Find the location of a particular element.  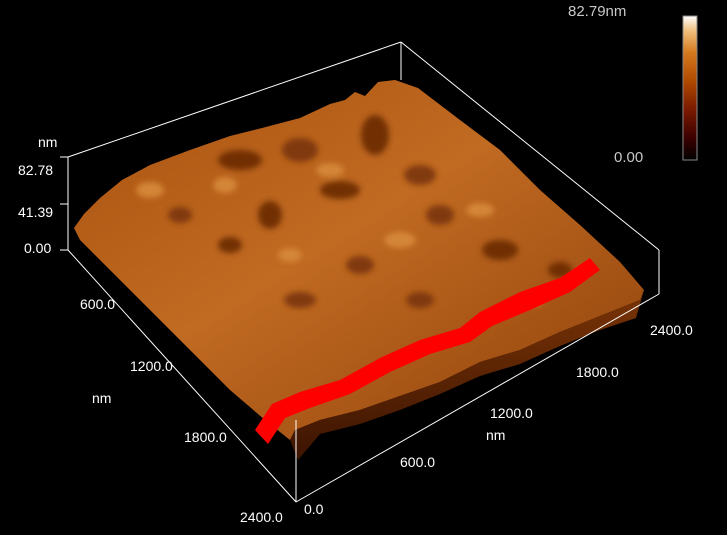

z-axis-tick-mid: 41.39 is located at coordinates (36, 212).